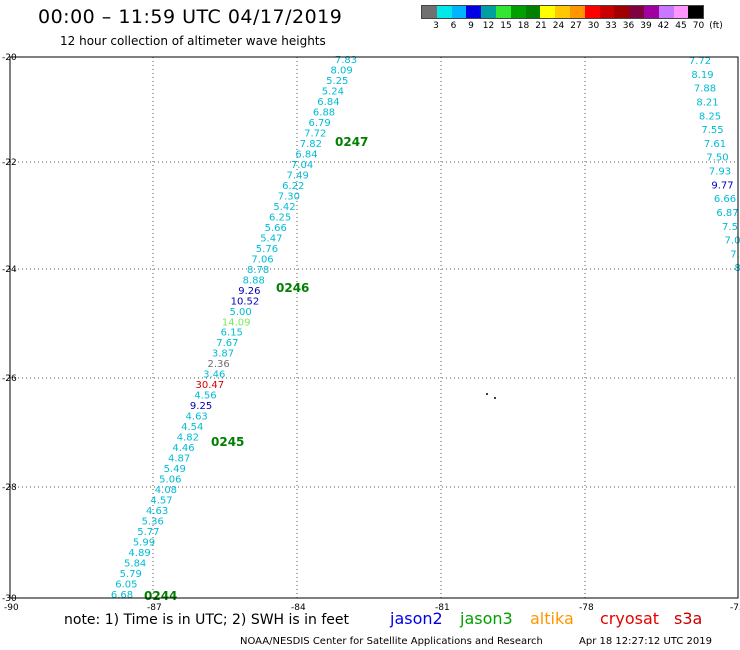 This screenshot has height=650, width=740. What do you see at coordinates (161, 501) in the screenshot?
I see `track-point-label: 4.57` at bounding box center [161, 501].